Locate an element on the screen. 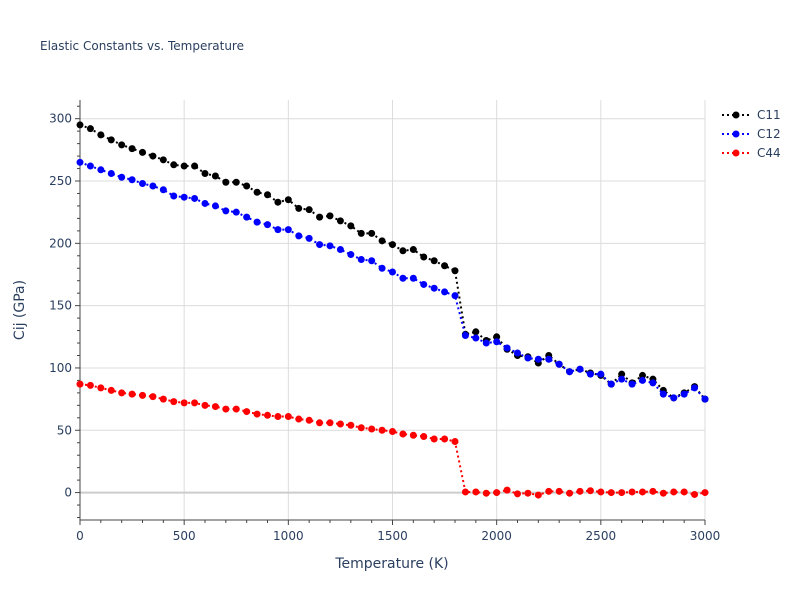 Image resolution: width=800 pixels, height=600 pixels. y-tick-label: 200 is located at coordinates (60, 243).